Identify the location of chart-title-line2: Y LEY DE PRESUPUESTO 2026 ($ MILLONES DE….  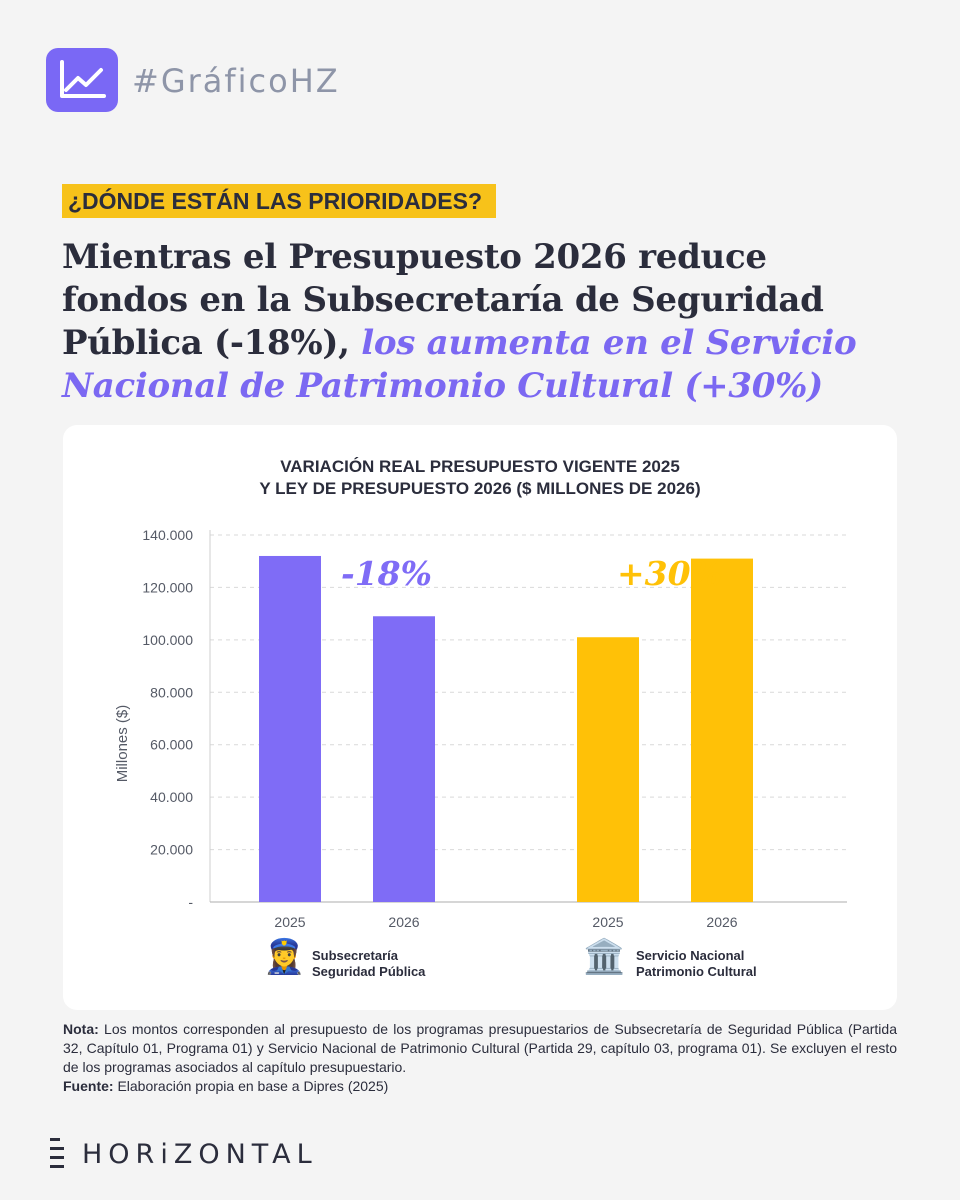
(480, 488).